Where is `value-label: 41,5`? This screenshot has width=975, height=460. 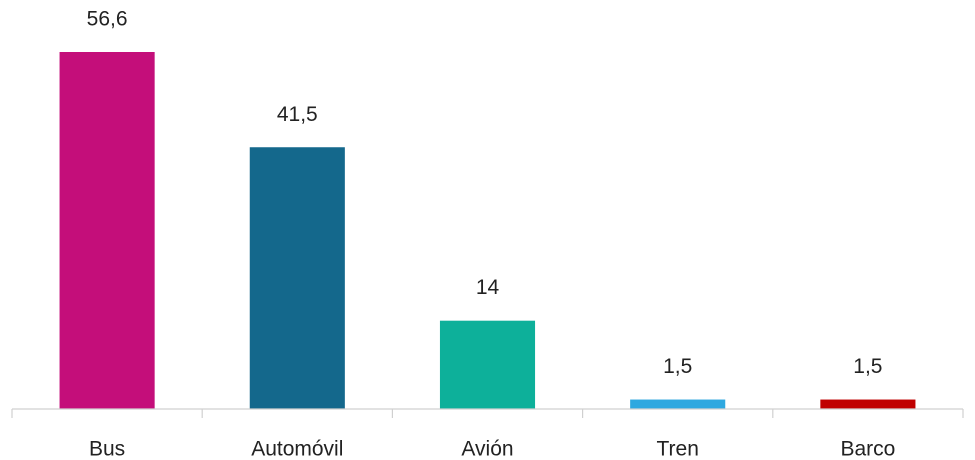 value-label: 41,5 is located at coordinates (297, 114).